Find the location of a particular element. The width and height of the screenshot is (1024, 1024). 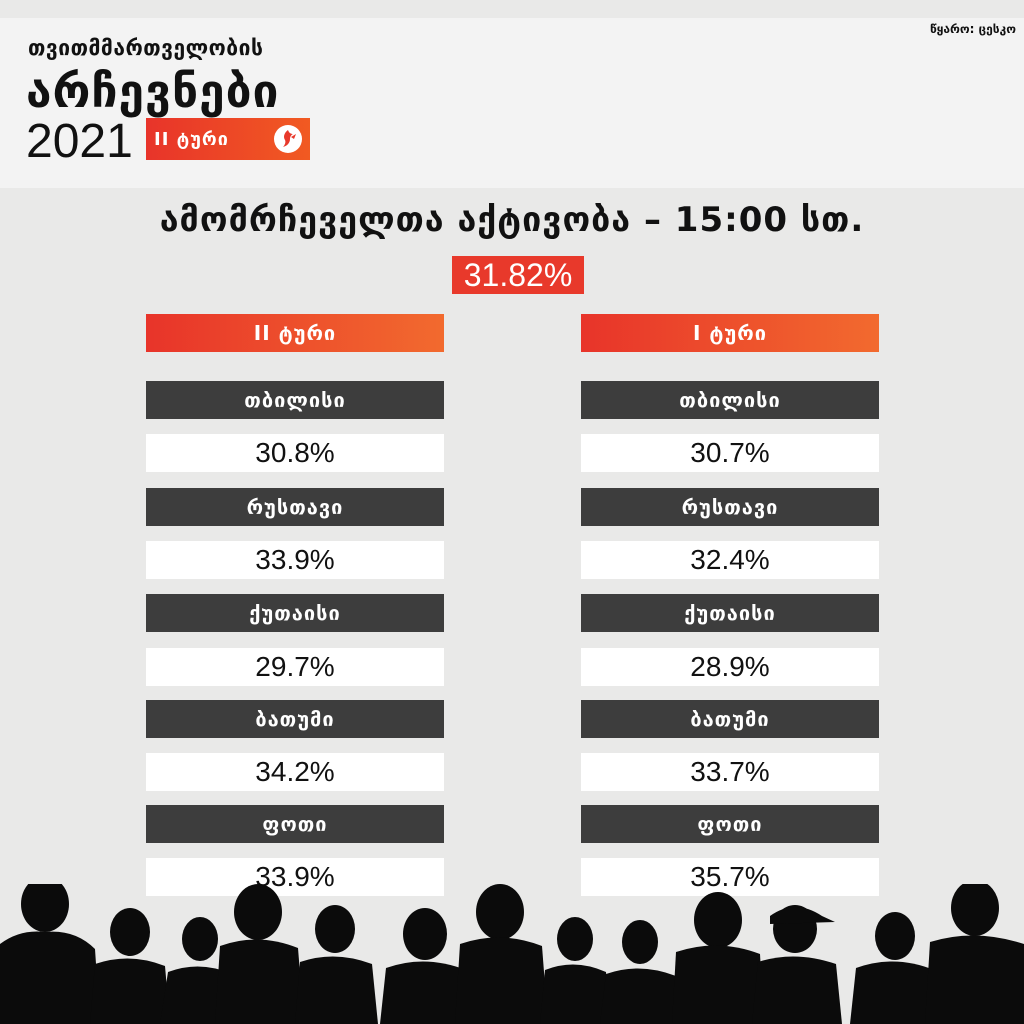

city-value-rustavi: 33.9% is located at coordinates (295, 560).